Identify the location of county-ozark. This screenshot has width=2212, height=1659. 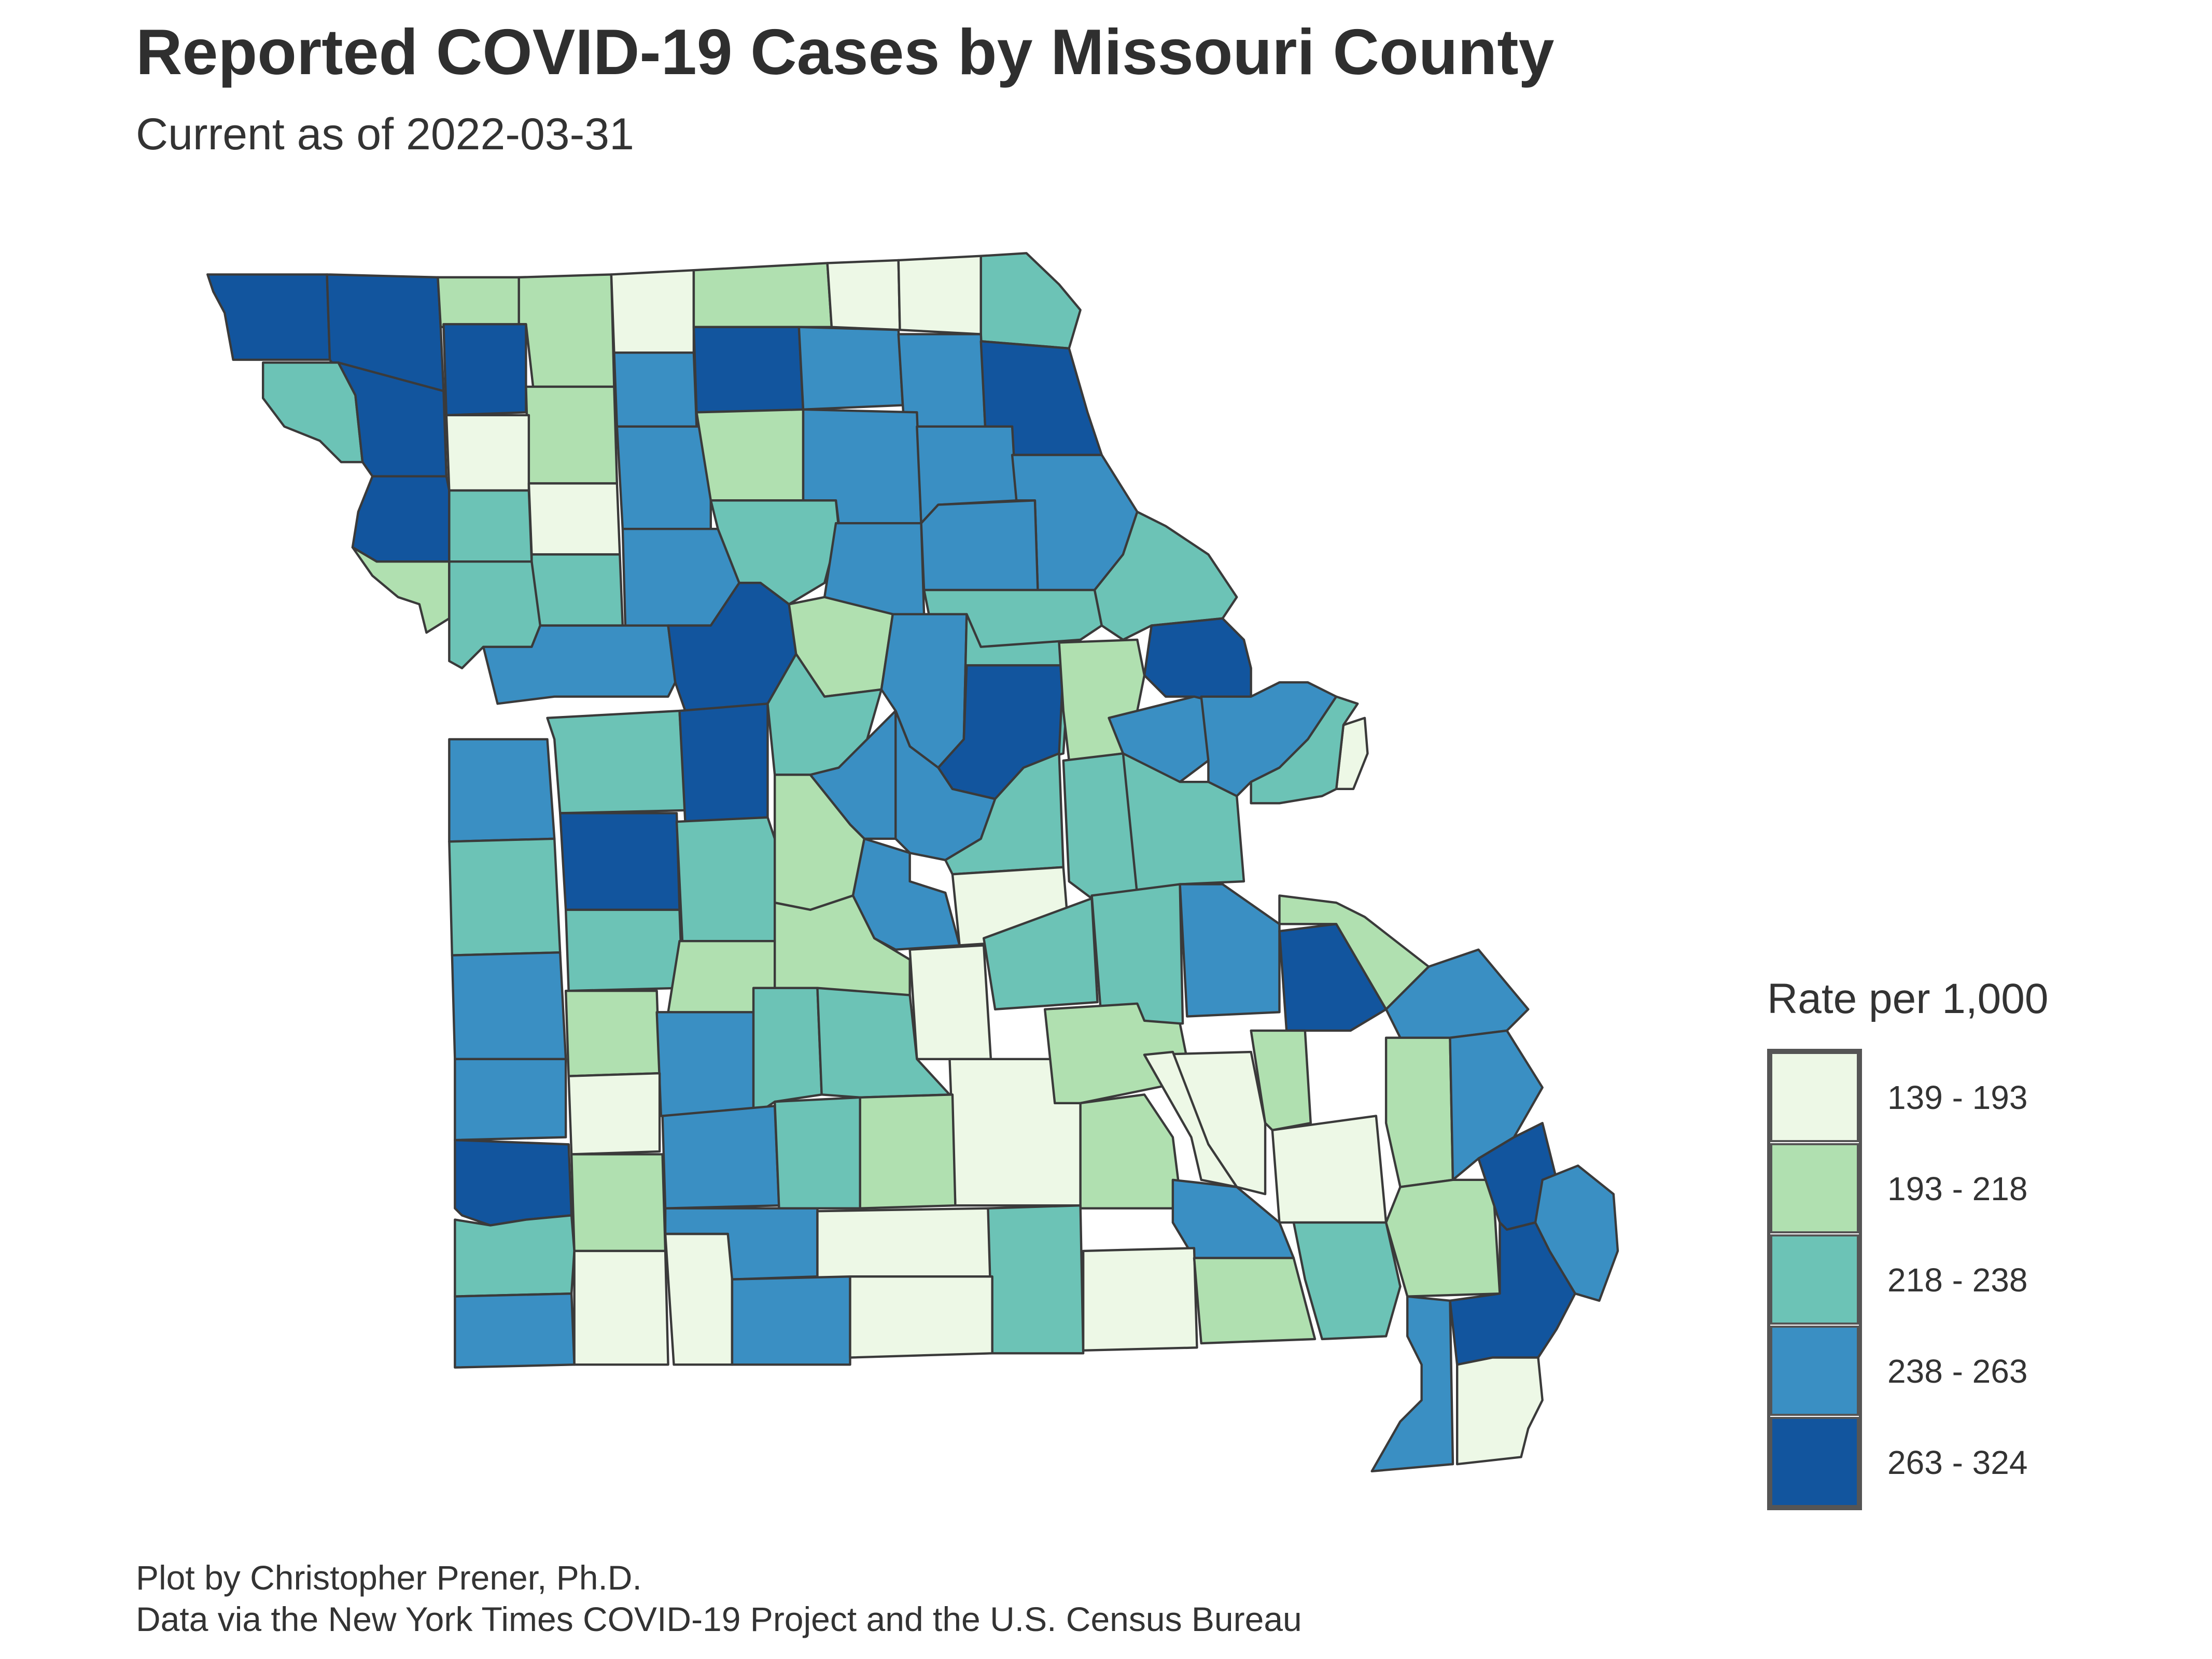
(921, 1317).